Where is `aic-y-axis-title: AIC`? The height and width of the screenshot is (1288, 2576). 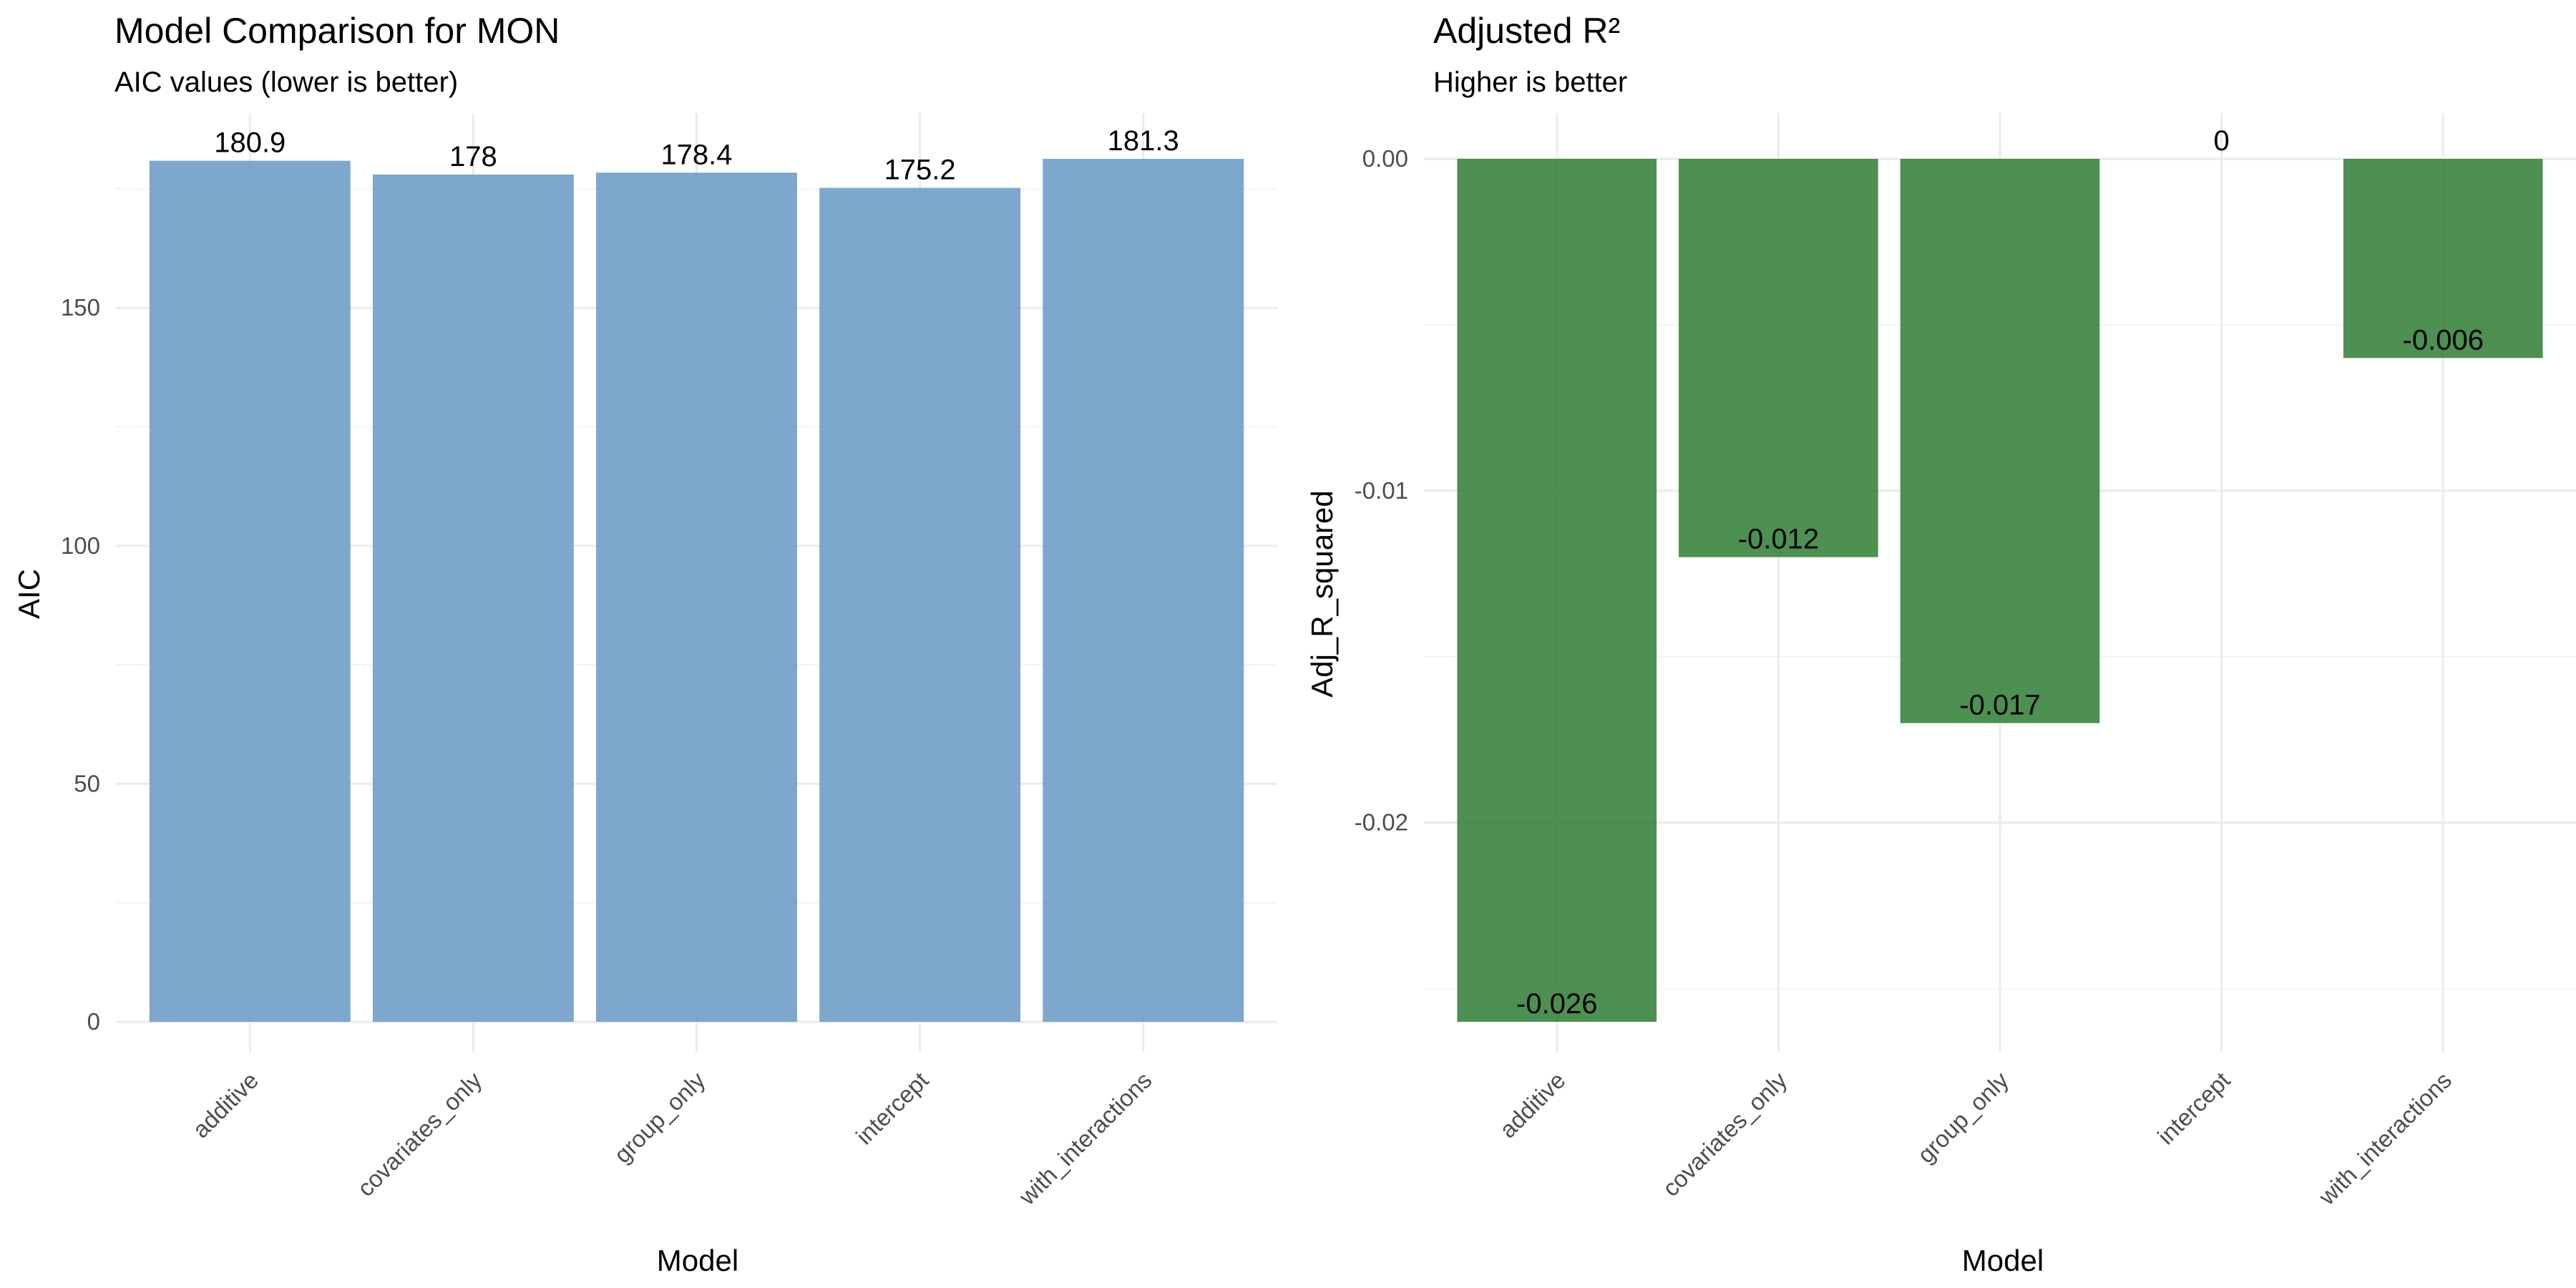 aic-y-axis-title: AIC is located at coordinates (29, 594).